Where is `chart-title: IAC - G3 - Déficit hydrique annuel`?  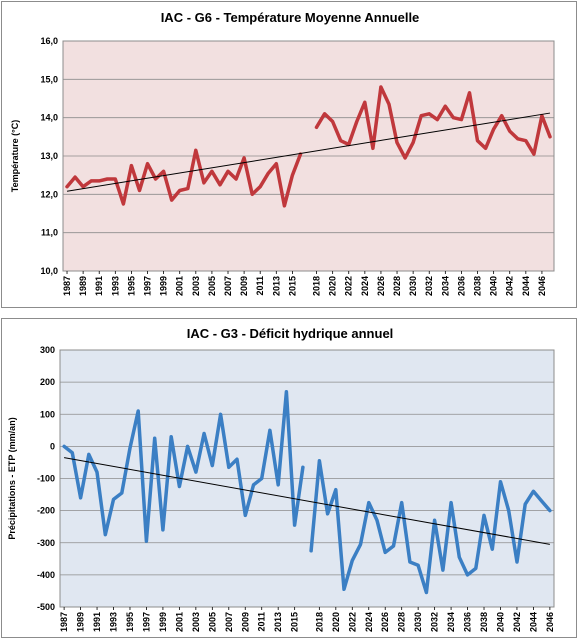
chart-title: IAC - G3 - Déficit hydrique annuel is located at coordinates (290, 333).